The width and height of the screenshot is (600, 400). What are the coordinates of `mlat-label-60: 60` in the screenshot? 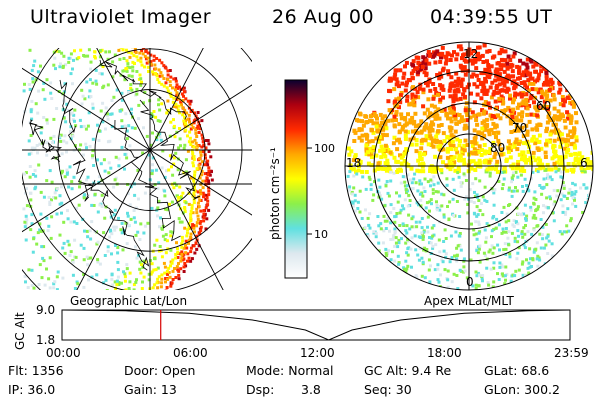 It's located at (543, 106).